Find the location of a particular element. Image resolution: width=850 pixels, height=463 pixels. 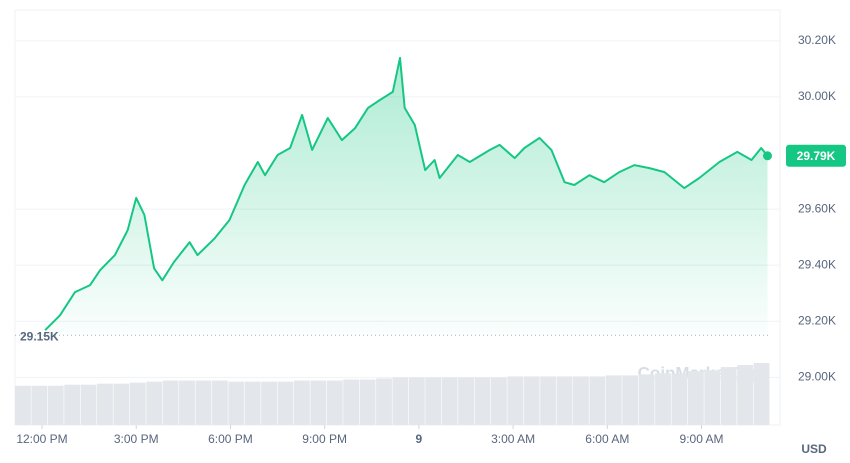

x-tick-label: 12:00 PM is located at coordinates (41, 439).